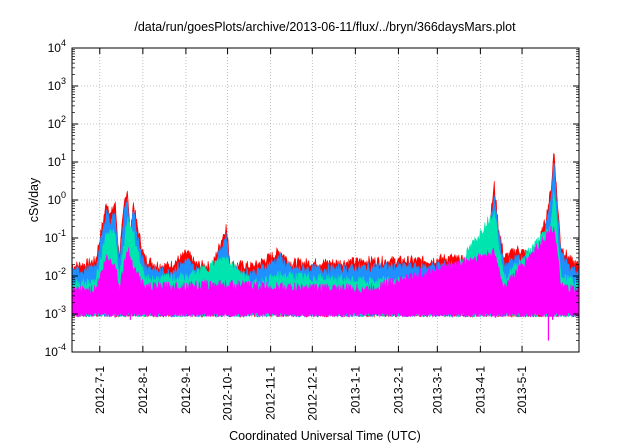 This screenshot has height=448, width=640. What do you see at coordinates (398, 390) in the screenshot?
I see `x-tick-label: 2013-2-1` at bounding box center [398, 390].